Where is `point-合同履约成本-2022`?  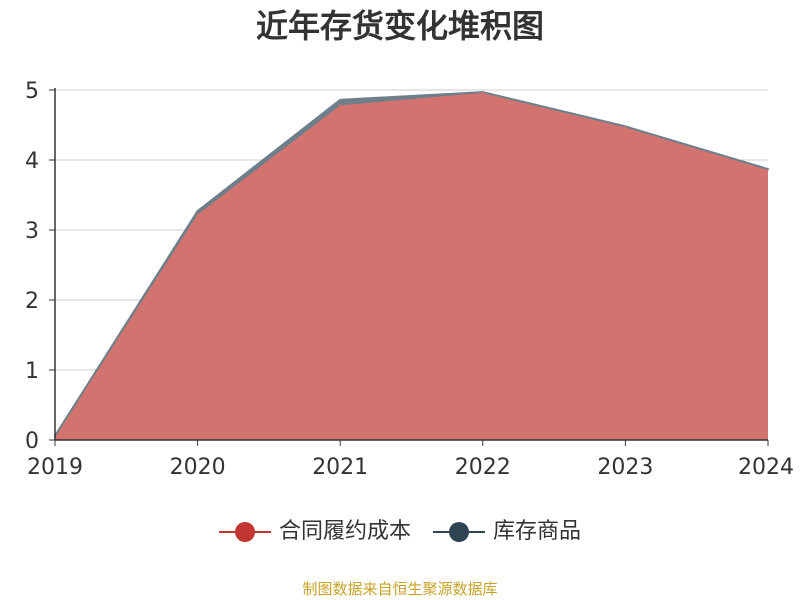 point-合同履约成本-2022 is located at coordinates (482, 92).